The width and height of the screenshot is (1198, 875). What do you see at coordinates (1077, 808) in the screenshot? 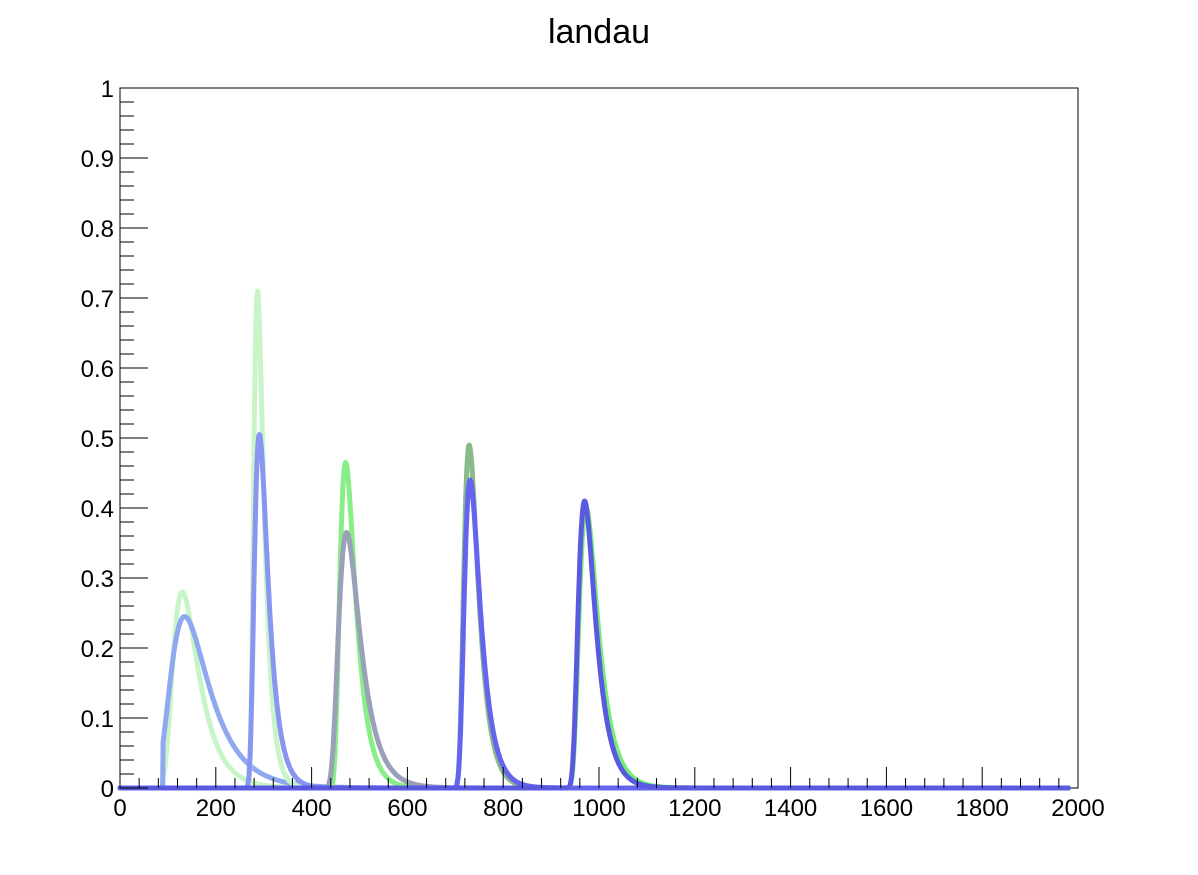
I see `x-tick-label: 2000` at bounding box center [1077, 808].